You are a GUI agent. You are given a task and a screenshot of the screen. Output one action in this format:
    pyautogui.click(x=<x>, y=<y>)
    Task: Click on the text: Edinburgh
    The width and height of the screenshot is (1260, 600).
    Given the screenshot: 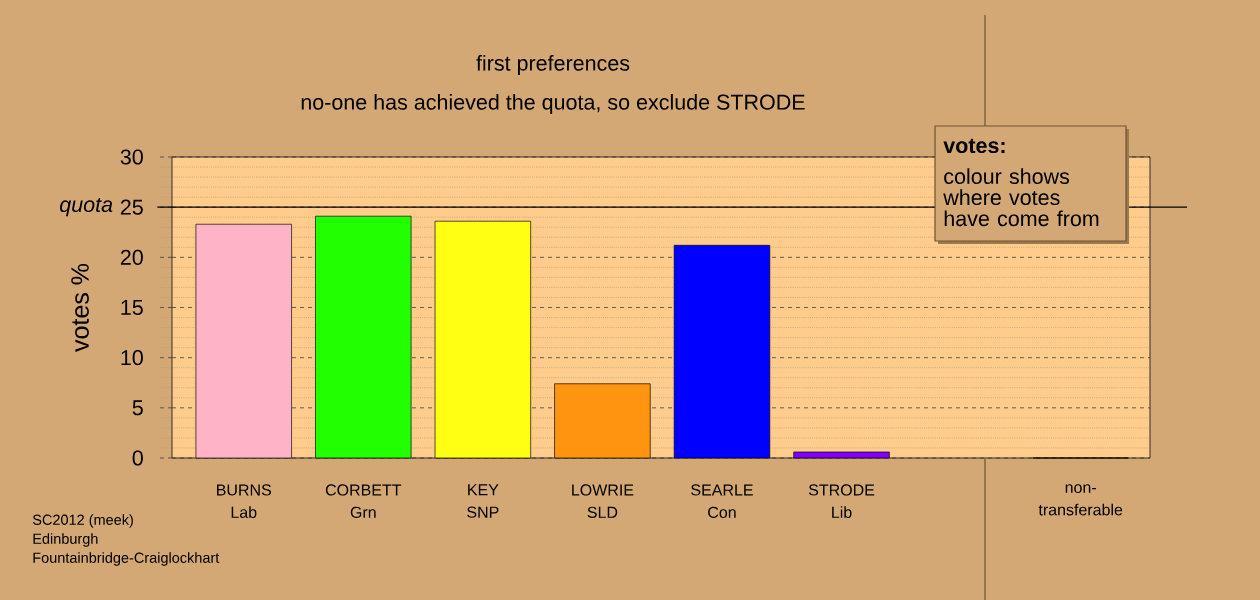 What is the action you would take?
    pyautogui.click(x=65, y=540)
    